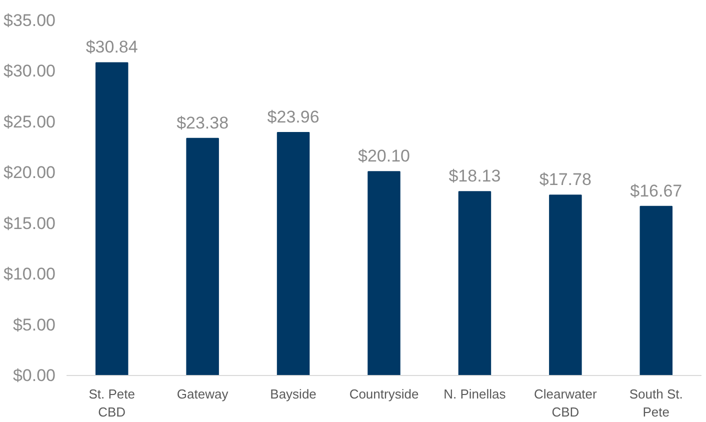  What do you see at coordinates (30, 20) in the screenshot?
I see `y-tick-label: $35.00` at bounding box center [30, 20].